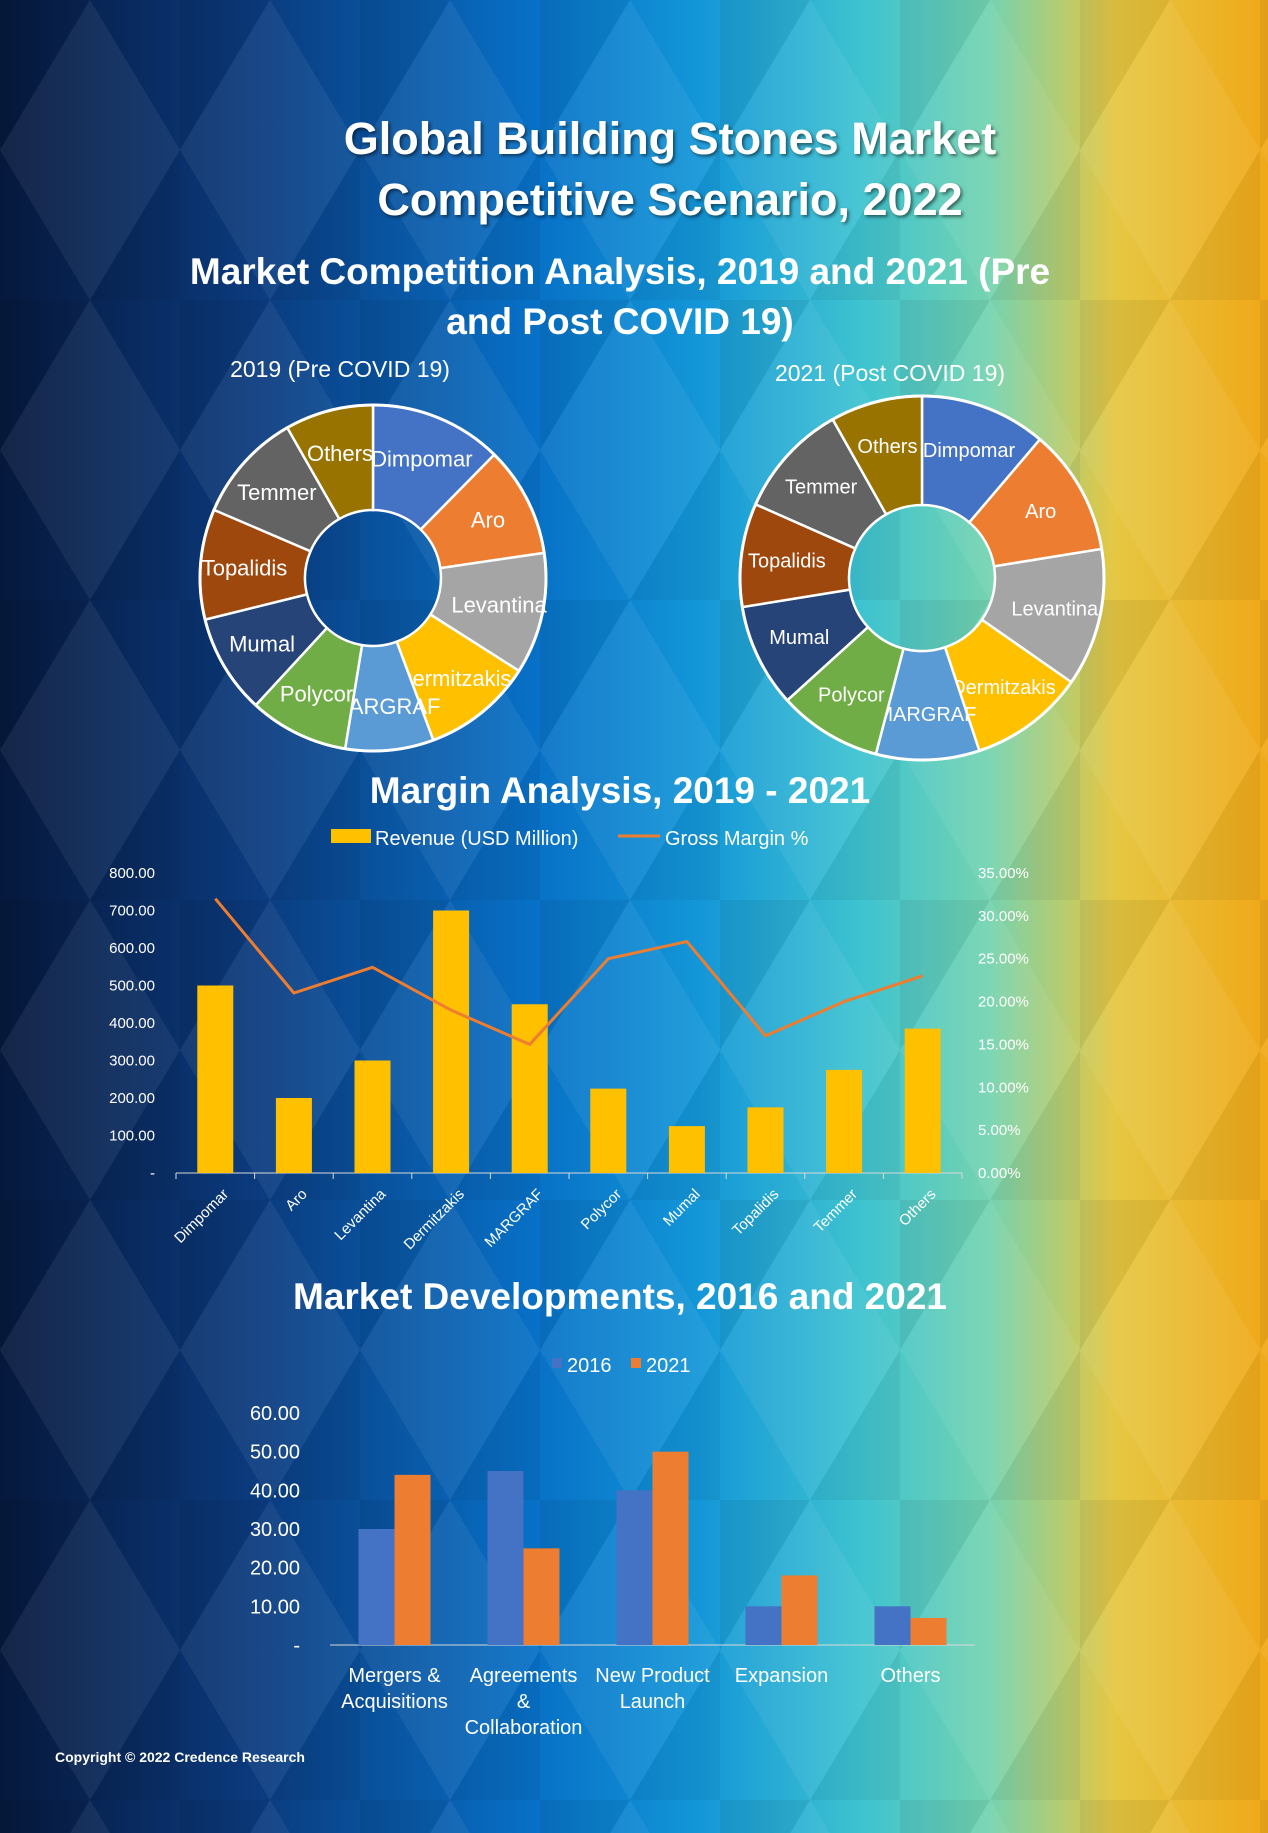  What do you see at coordinates (394, 1702) in the screenshot?
I see `dev-x-label: Acquisitions` at bounding box center [394, 1702].